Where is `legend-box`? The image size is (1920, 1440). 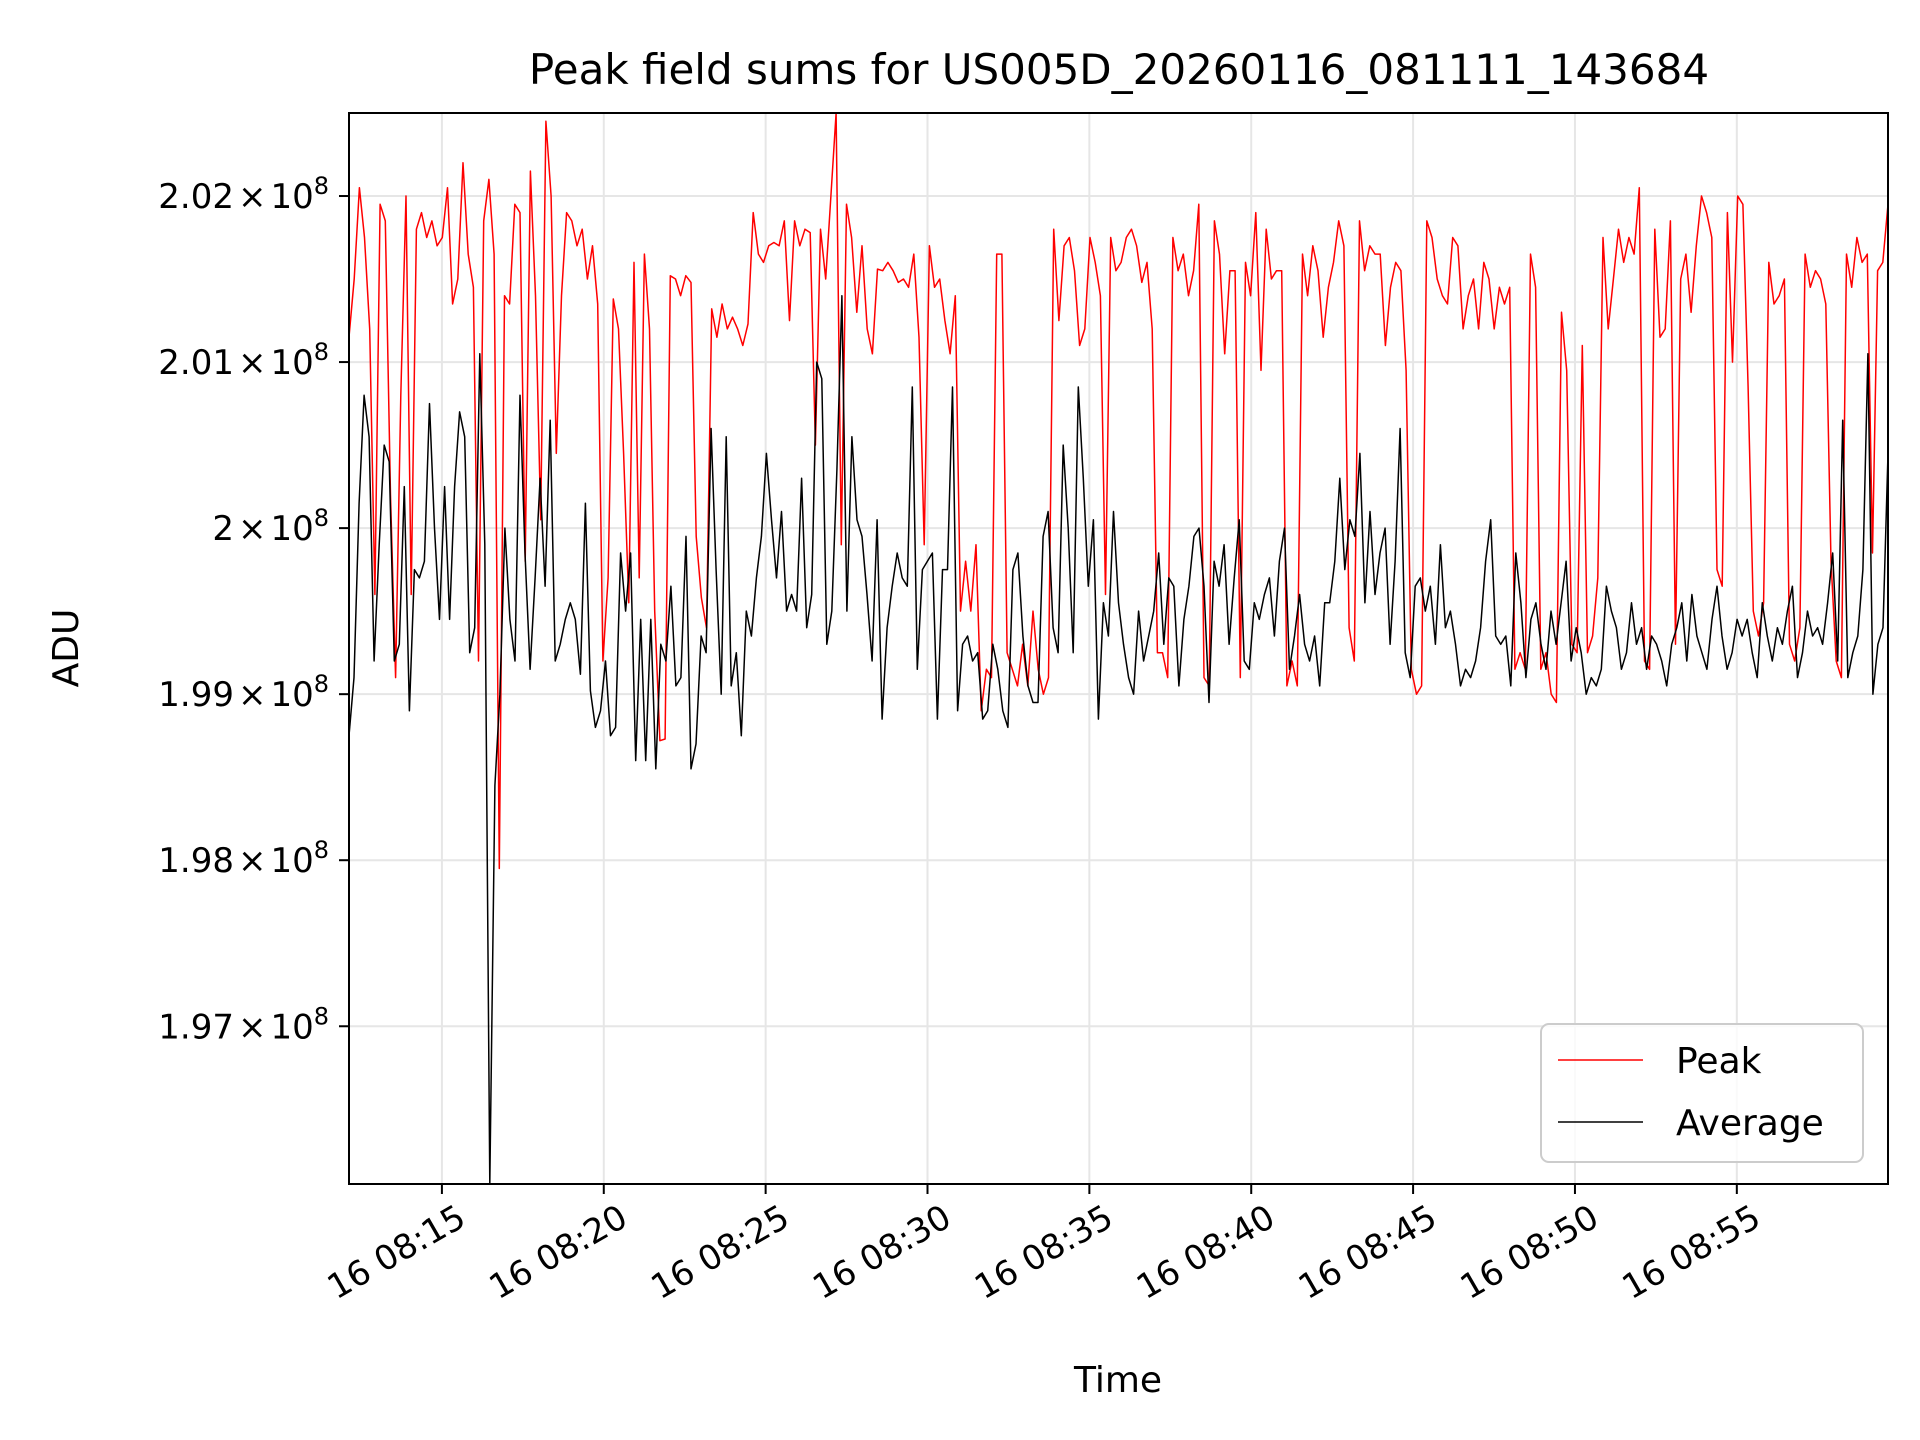
legend-box is located at coordinates (1702, 1093).